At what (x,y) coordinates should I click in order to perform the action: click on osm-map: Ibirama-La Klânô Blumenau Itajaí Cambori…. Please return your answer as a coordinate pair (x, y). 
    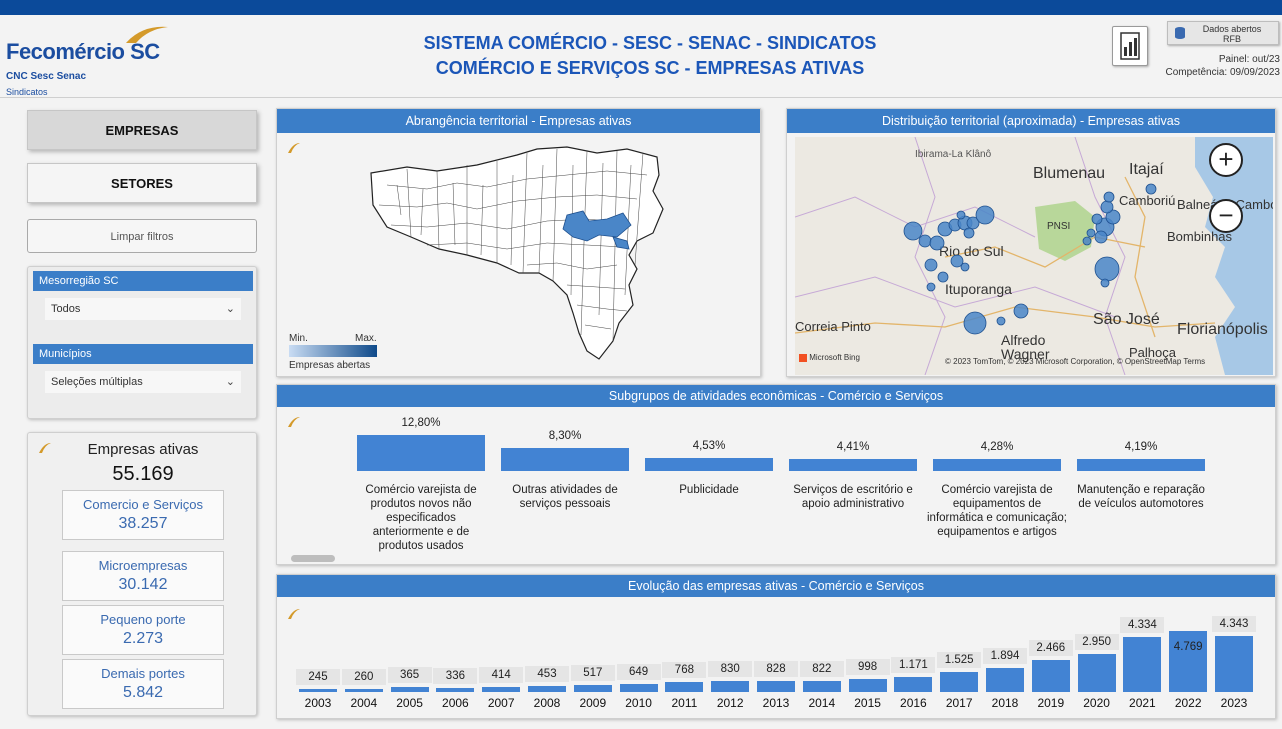
    Looking at the image, I should click on (1034, 256).